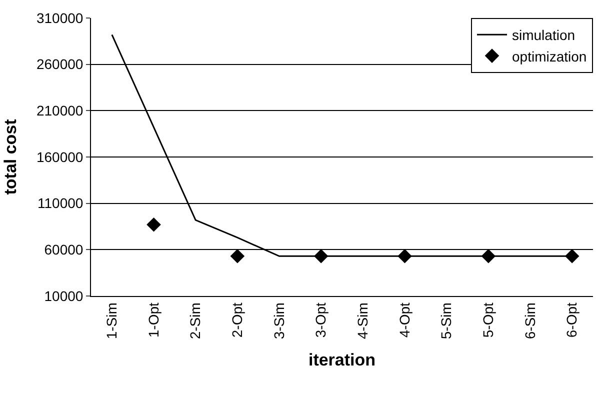 This screenshot has height=401, width=603. Describe the element at coordinates (530, 321) in the screenshot. I see `x-tick-label: 6-Sim` at that location.